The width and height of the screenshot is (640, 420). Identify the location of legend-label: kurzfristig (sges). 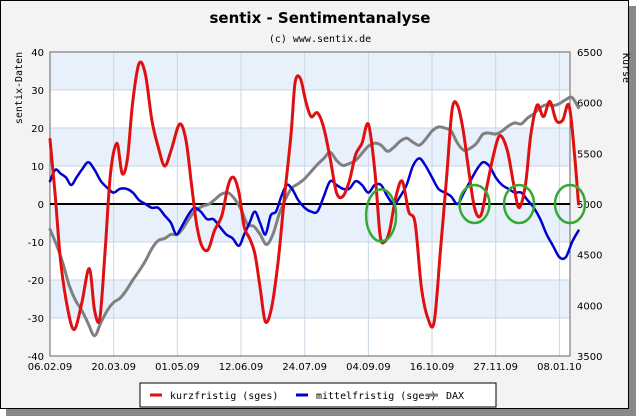
(224, 396).